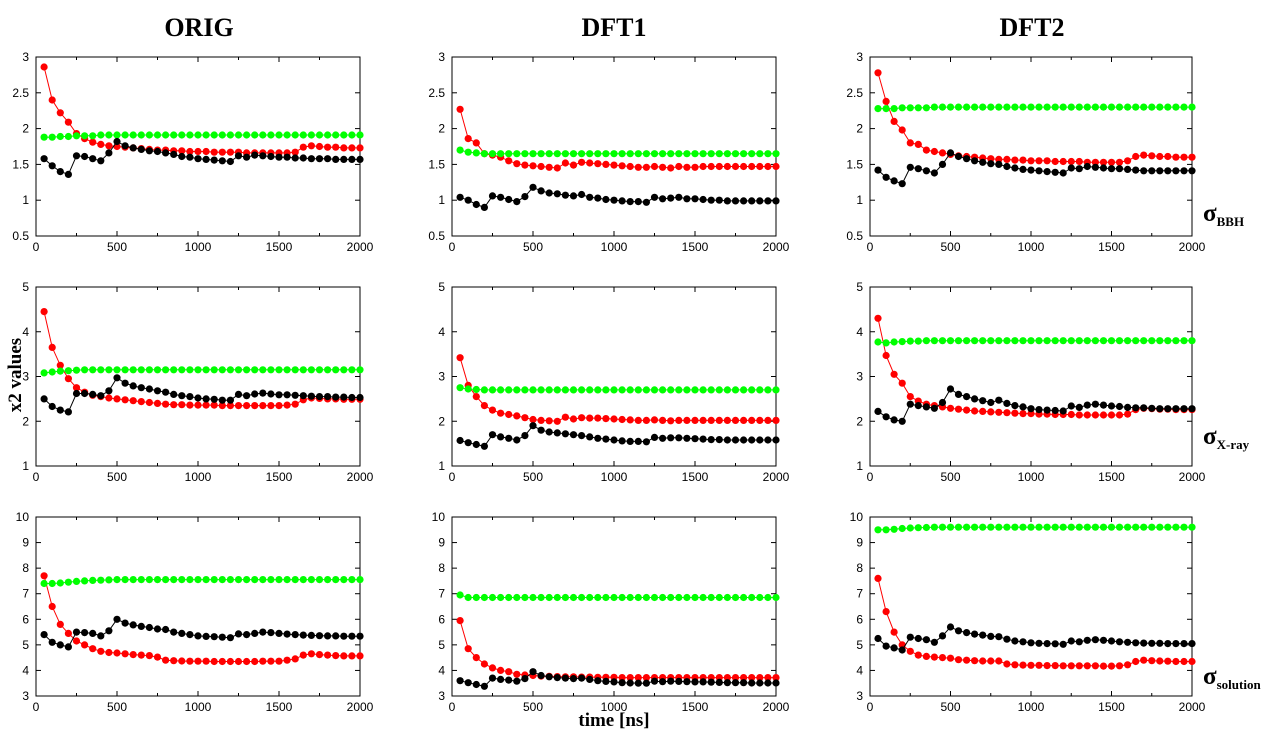  Describe the element at coordinates (198, 477) in the screenshot. I see `x-tick-label: 1000` at that location.